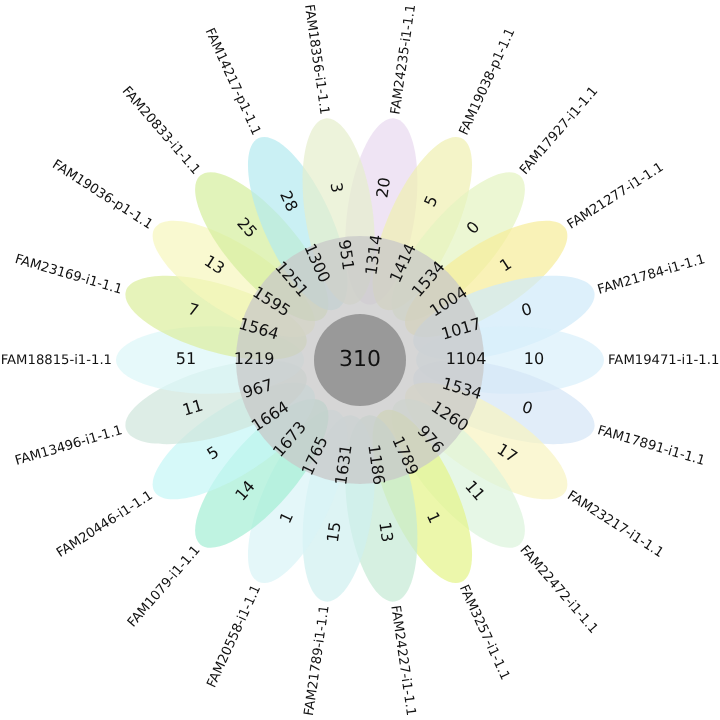  I want to click on data-label: 15, so click(334, 532).